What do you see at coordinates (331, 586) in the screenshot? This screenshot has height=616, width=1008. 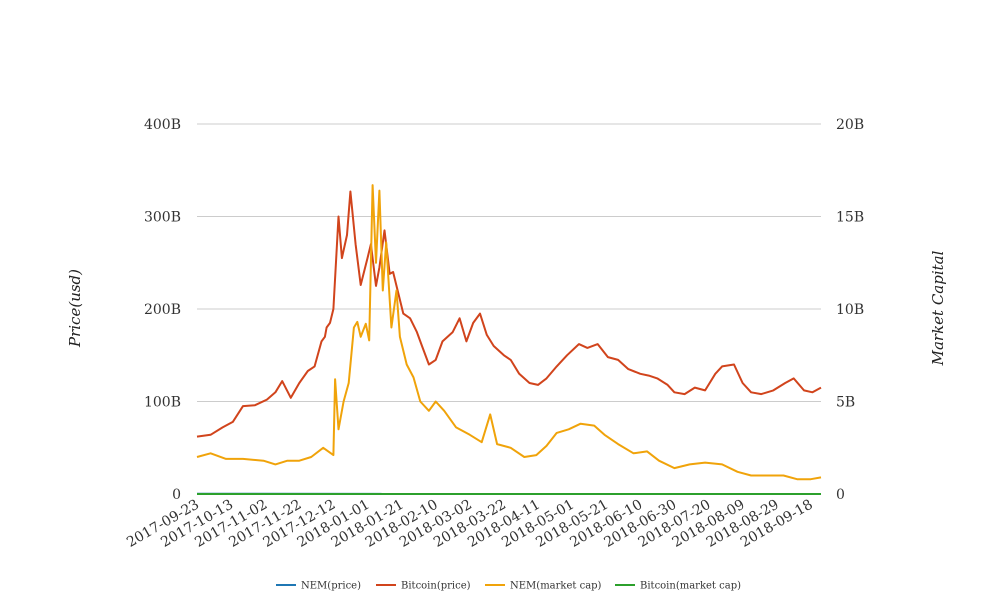 I see `legend-label: NEM(price)` at bounding box center [331, 586].